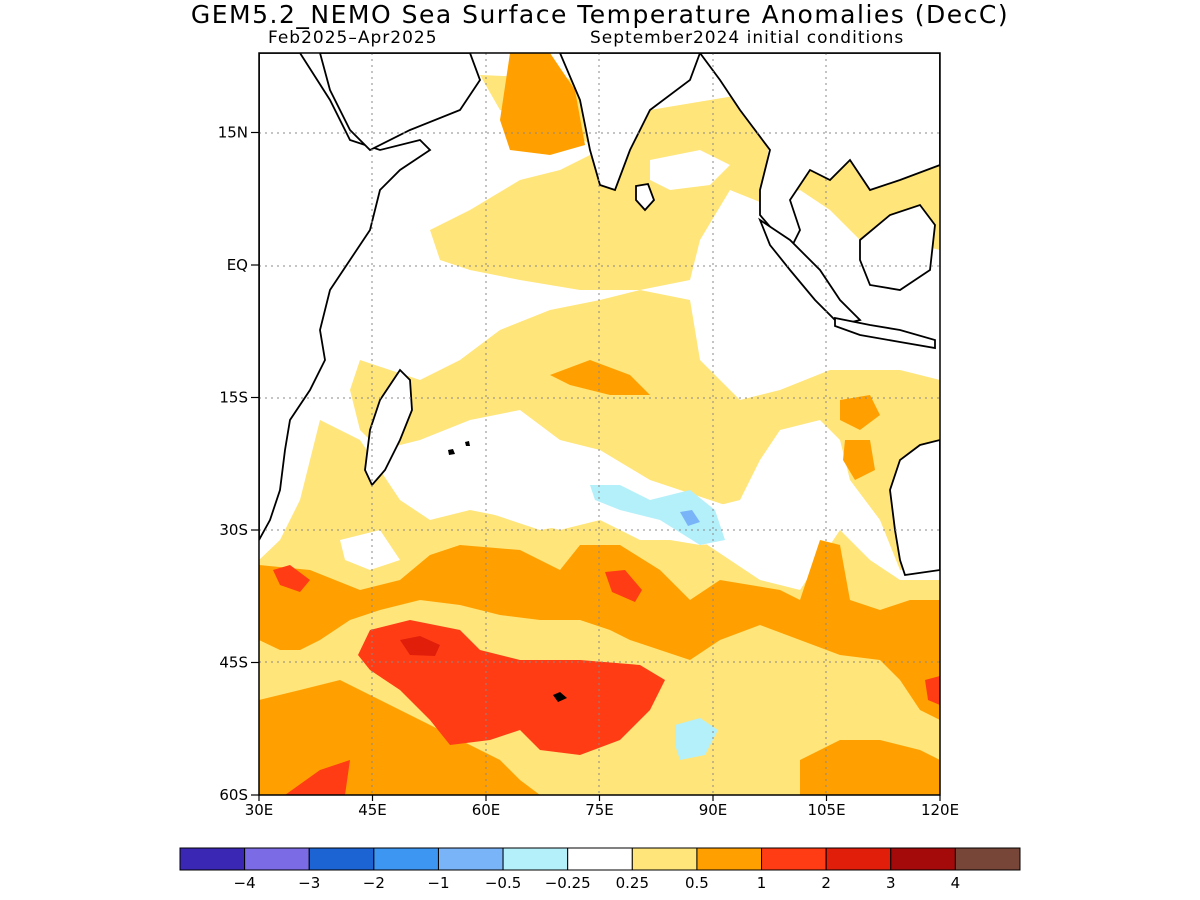 The image size is (1200, 900). Describe the element at coordinates (503, 883) in the screenshot. I see `colorbar-label: −0.5` at that location.